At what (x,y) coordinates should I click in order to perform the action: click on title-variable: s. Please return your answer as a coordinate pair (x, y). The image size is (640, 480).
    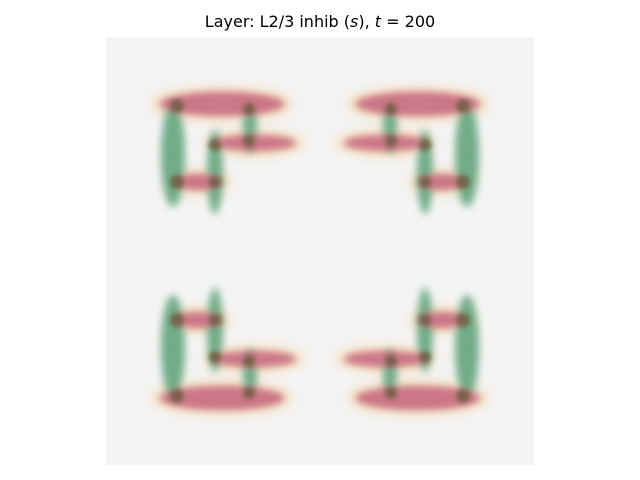
    Looking at the image, I should click on (354, 21).